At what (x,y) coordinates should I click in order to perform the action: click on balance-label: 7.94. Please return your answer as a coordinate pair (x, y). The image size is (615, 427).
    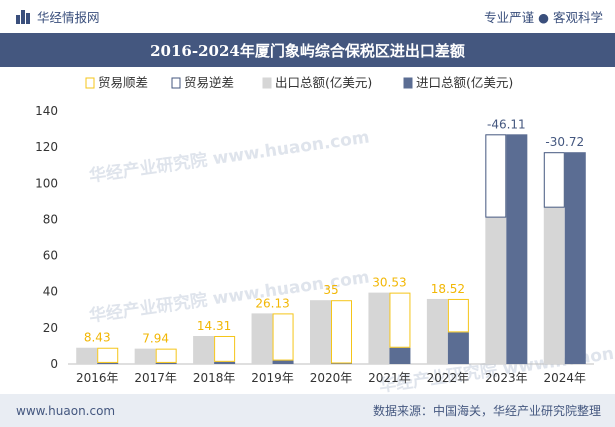
    Looking at the image, I should click on (155, 339).